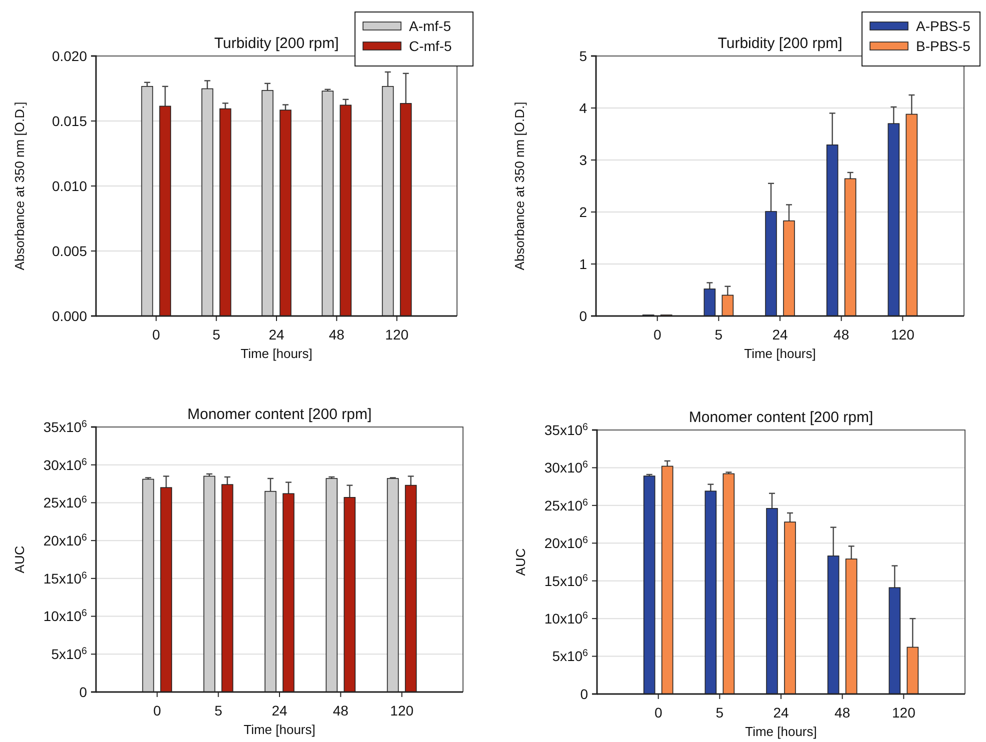 The height and width of the screenshot is (742, 986). I want to click on y-tick-label: 0.010, so click(70, 186).